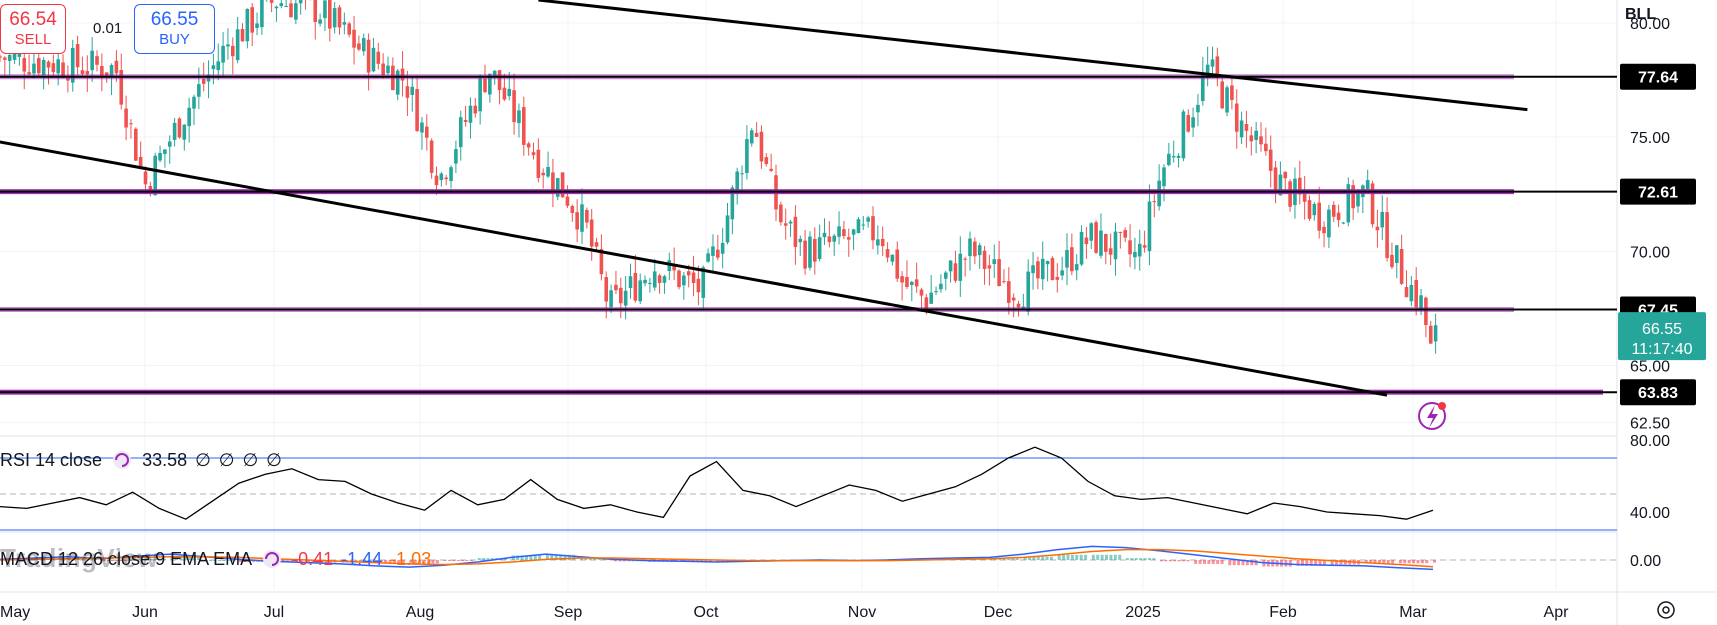  I want to click on sell-button: 66.54 SELL, so click(33, 29).